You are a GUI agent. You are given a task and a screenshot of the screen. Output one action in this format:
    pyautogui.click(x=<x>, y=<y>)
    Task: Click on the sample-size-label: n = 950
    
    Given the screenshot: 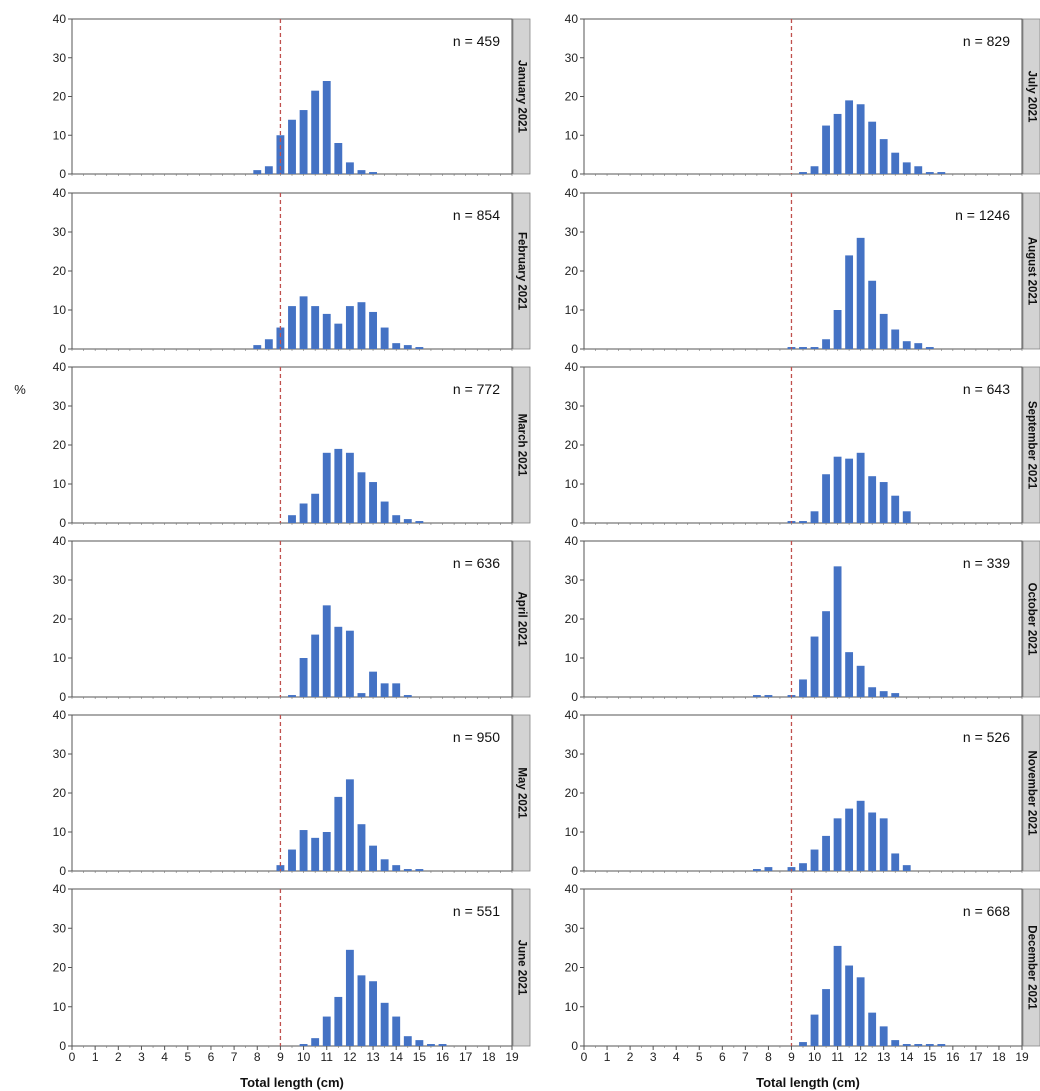 What is the action you would take?
    pyautogui.click(x=476, y=737)
    